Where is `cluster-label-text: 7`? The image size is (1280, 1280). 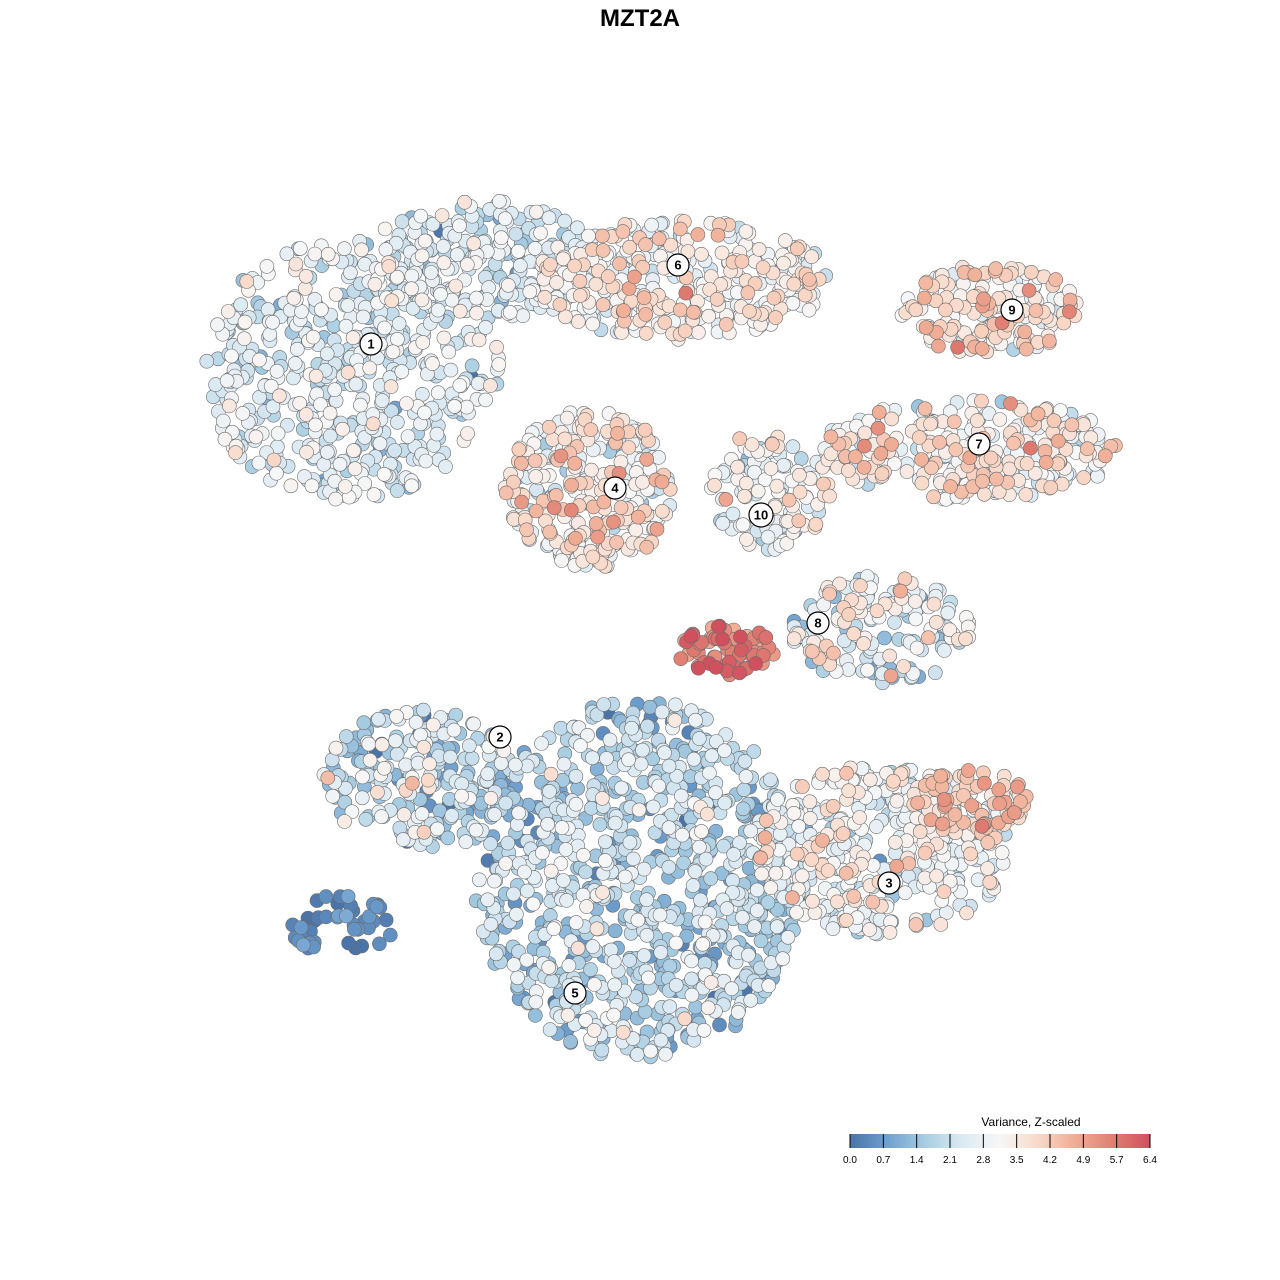 cluster-label-text: 7 is located at coordinates (978, 444).